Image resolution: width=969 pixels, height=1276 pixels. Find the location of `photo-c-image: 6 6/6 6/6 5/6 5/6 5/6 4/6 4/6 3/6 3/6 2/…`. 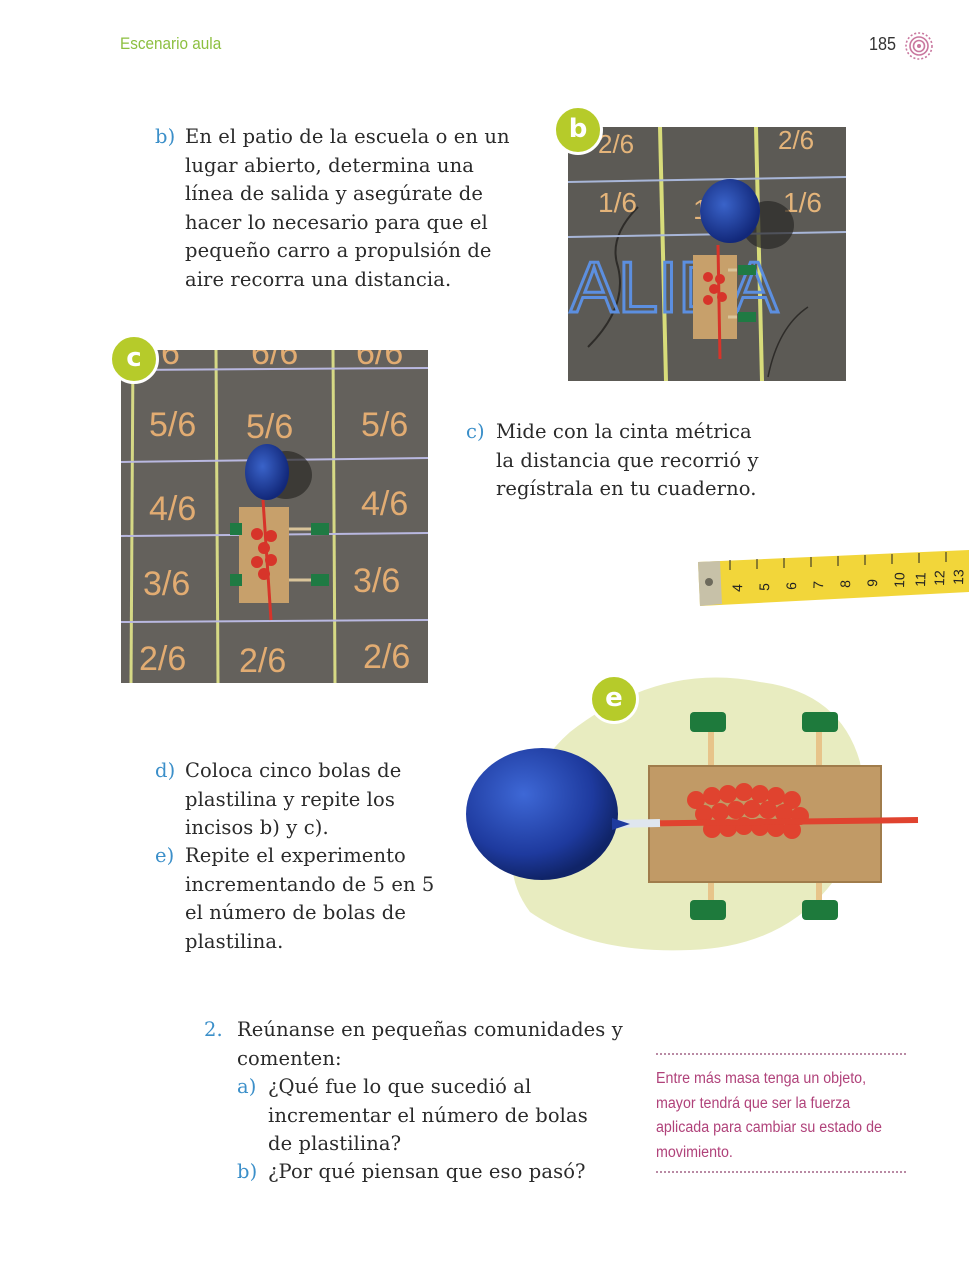

photo-c-image: 6 6/6 6/6 5/6 5/6 5/6 4/6 4/6 3/6 3/6 2/… is located at coordinates (274, 516).